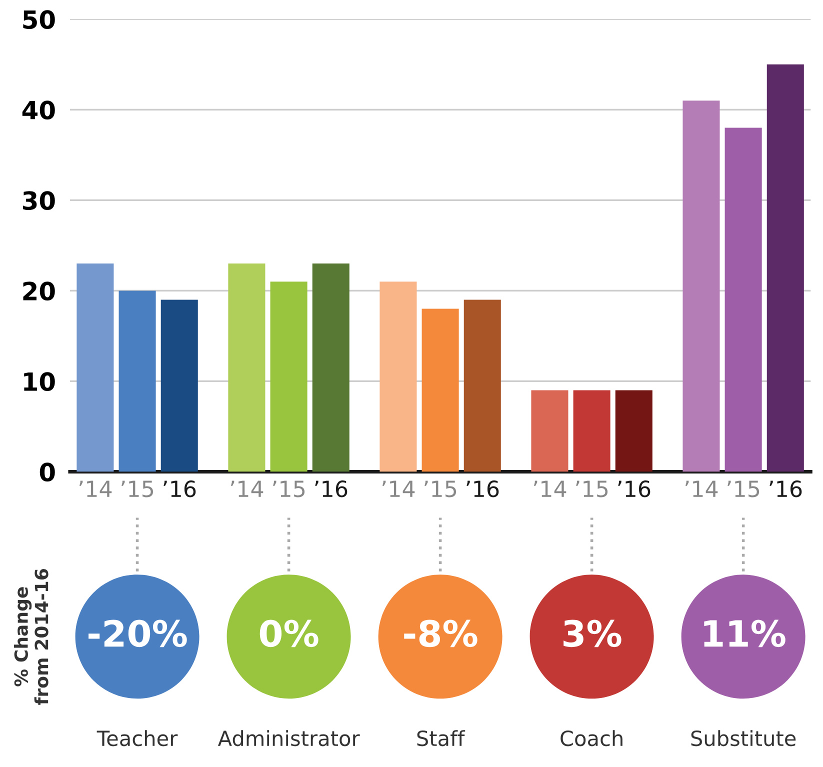  Describe the element at coordinates (745, 634) in the screenshot. I see `text: 11%` at that location.